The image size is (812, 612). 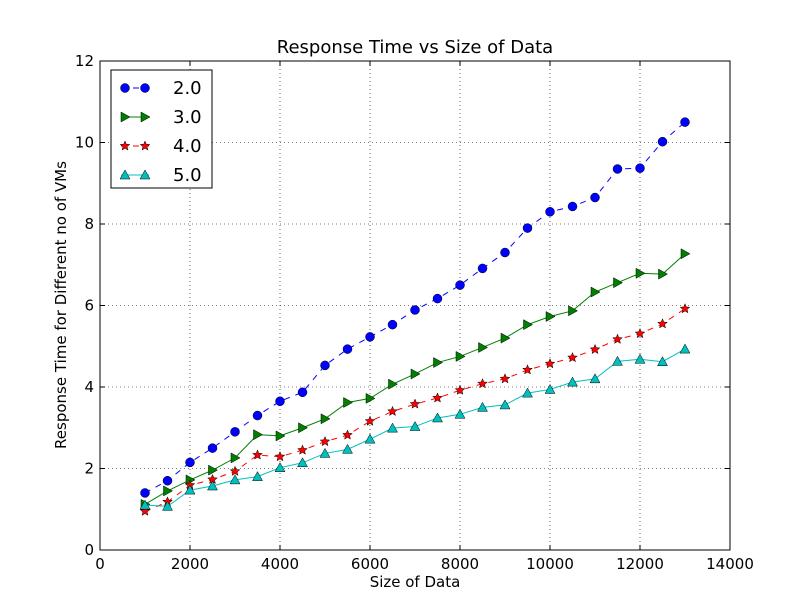 I want to click on legend: 2.0 3.0 4.0 5.0, so click(x=161, y=129).